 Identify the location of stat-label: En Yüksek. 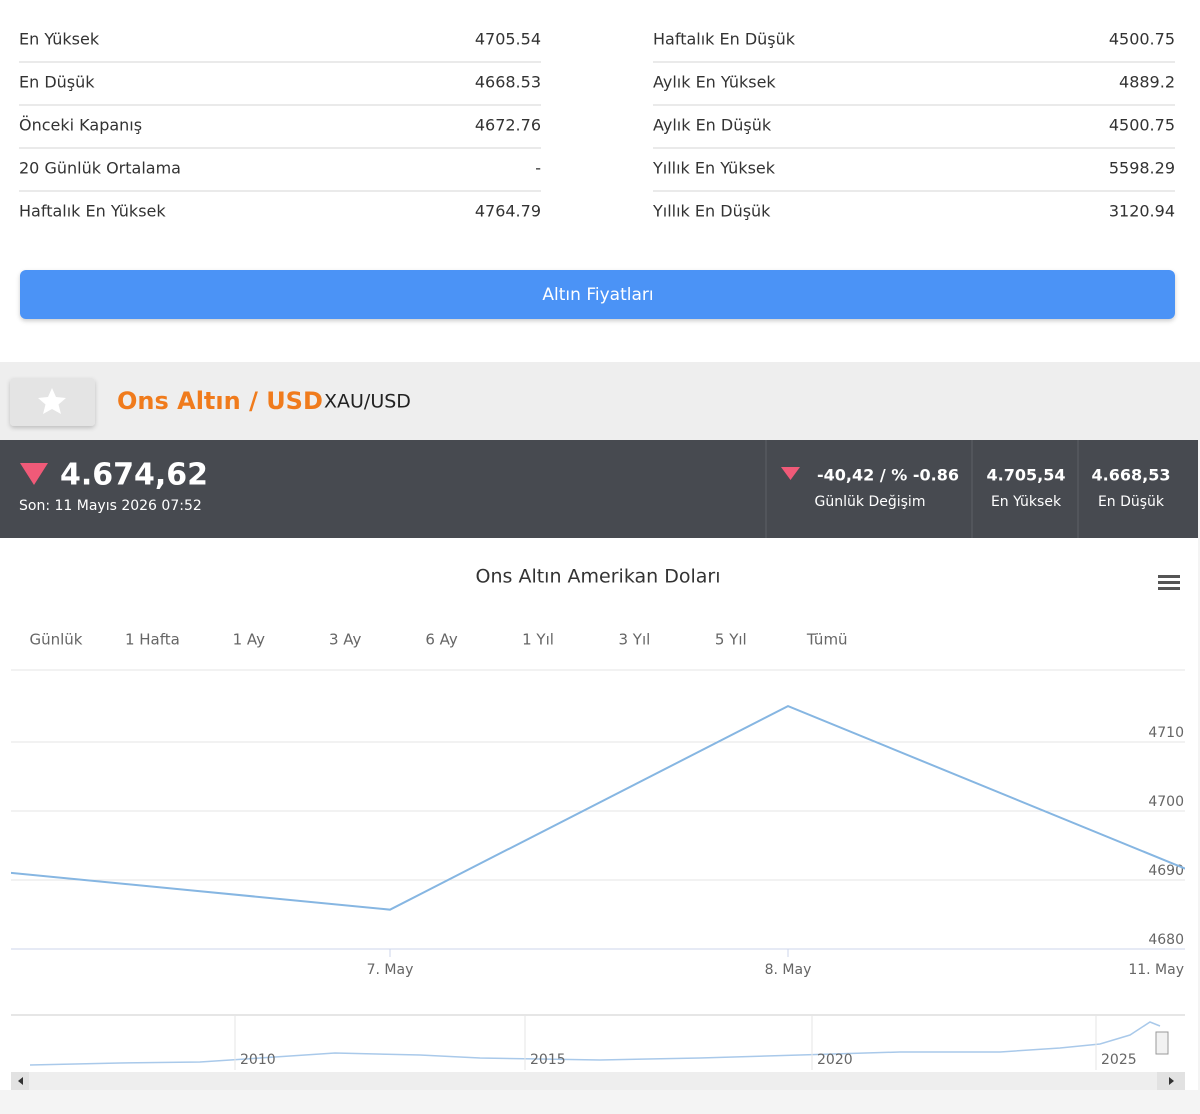
(59, 39).